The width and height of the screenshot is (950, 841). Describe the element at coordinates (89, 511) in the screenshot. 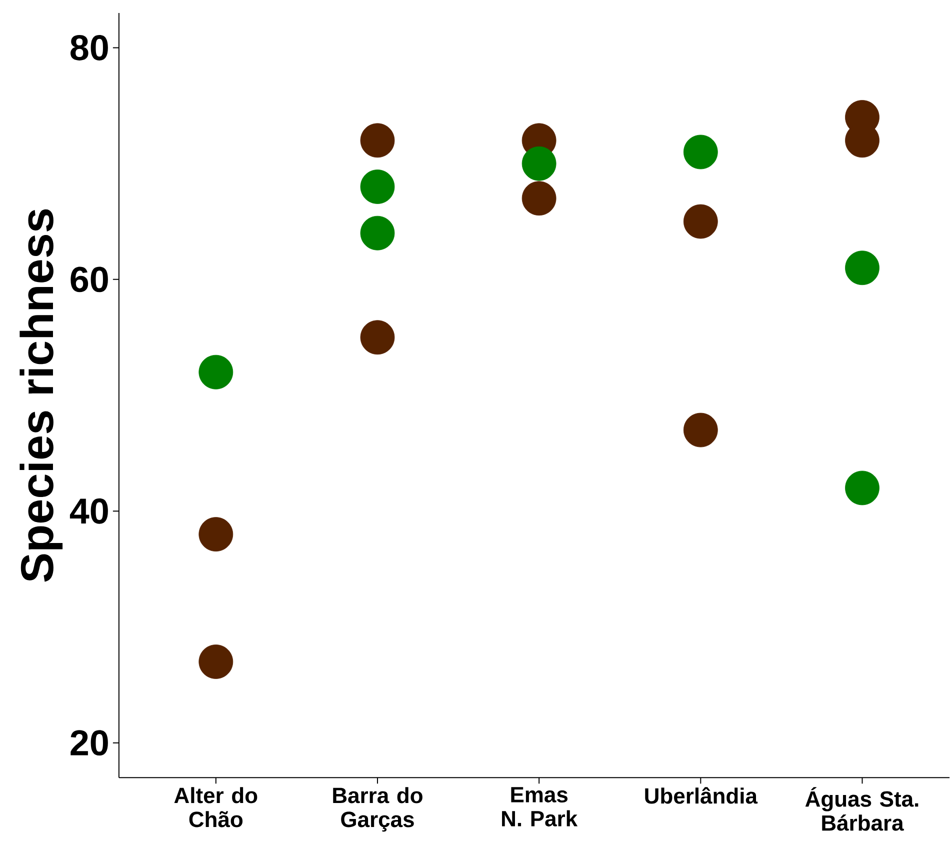

I see `y-tick-label: 40` at that location.